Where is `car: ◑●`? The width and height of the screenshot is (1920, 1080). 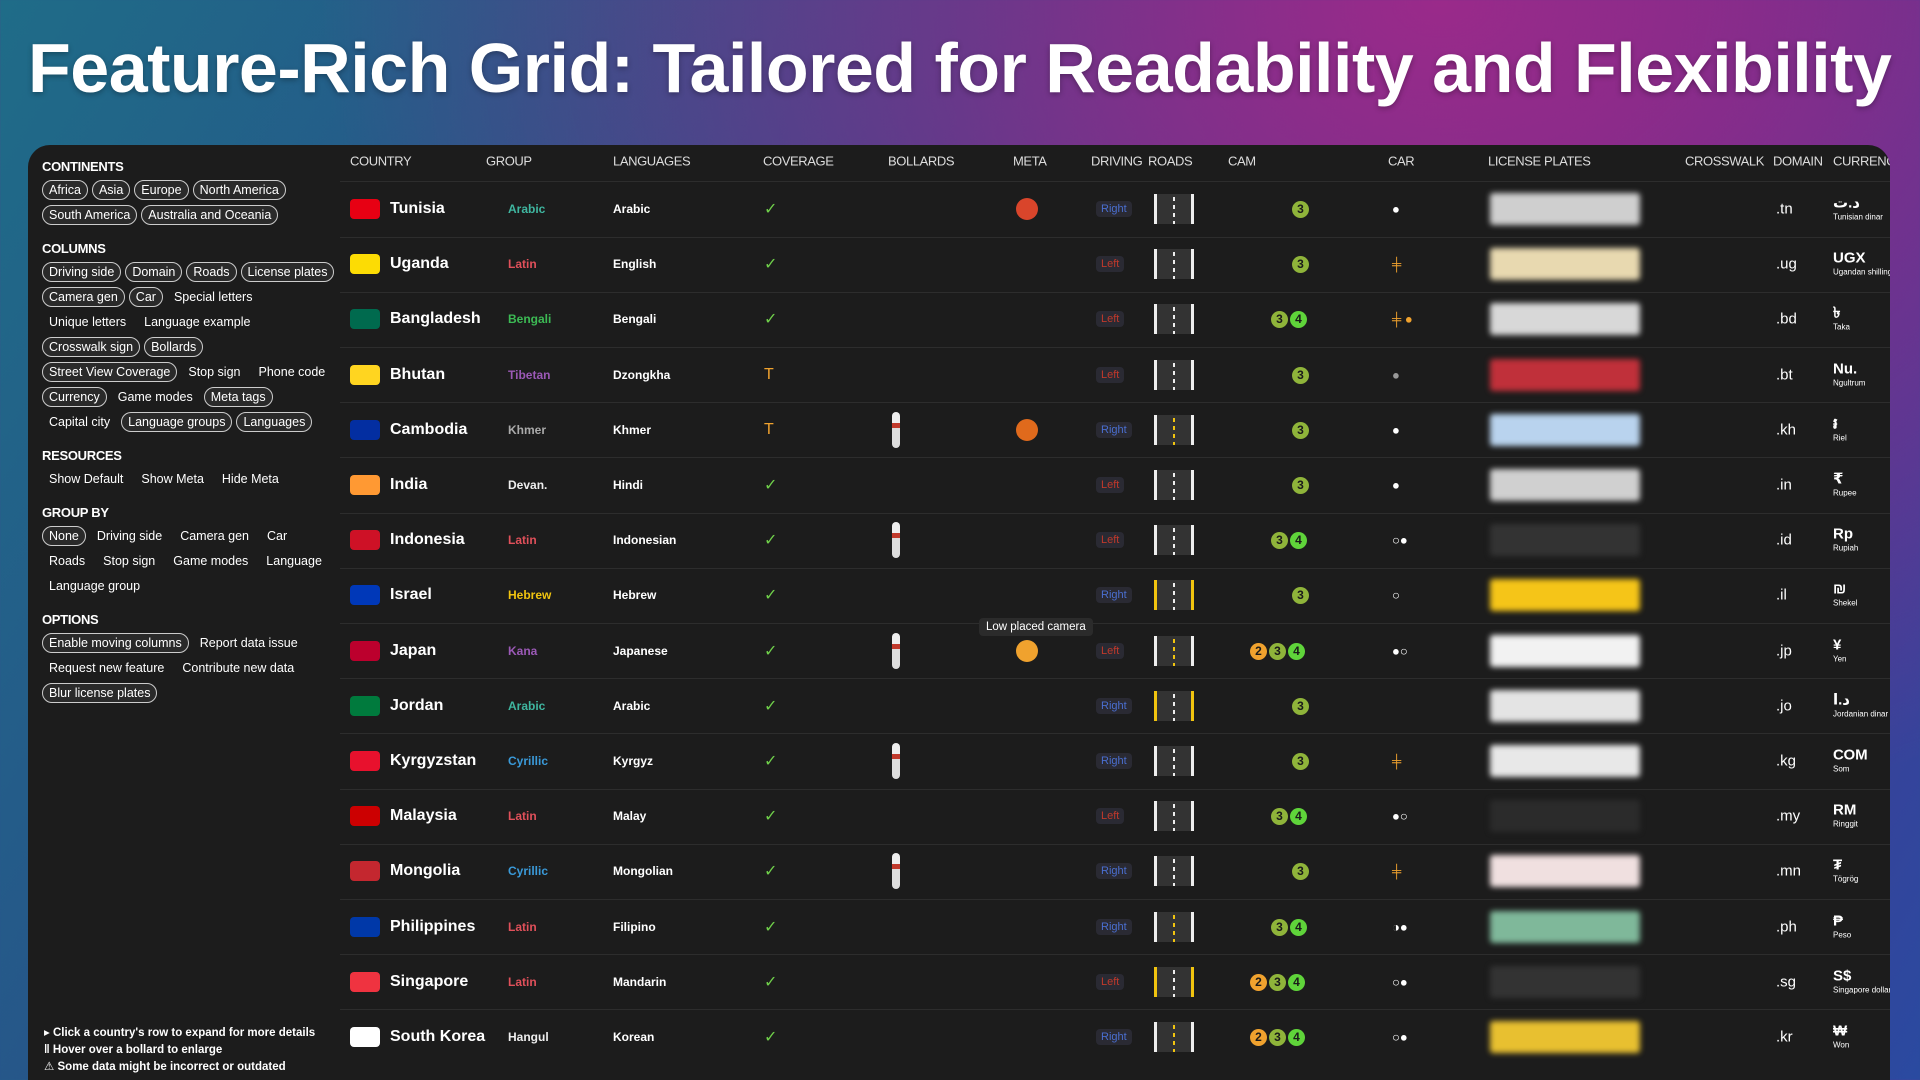
car: ◑● is located at coordinates (1400, 927).